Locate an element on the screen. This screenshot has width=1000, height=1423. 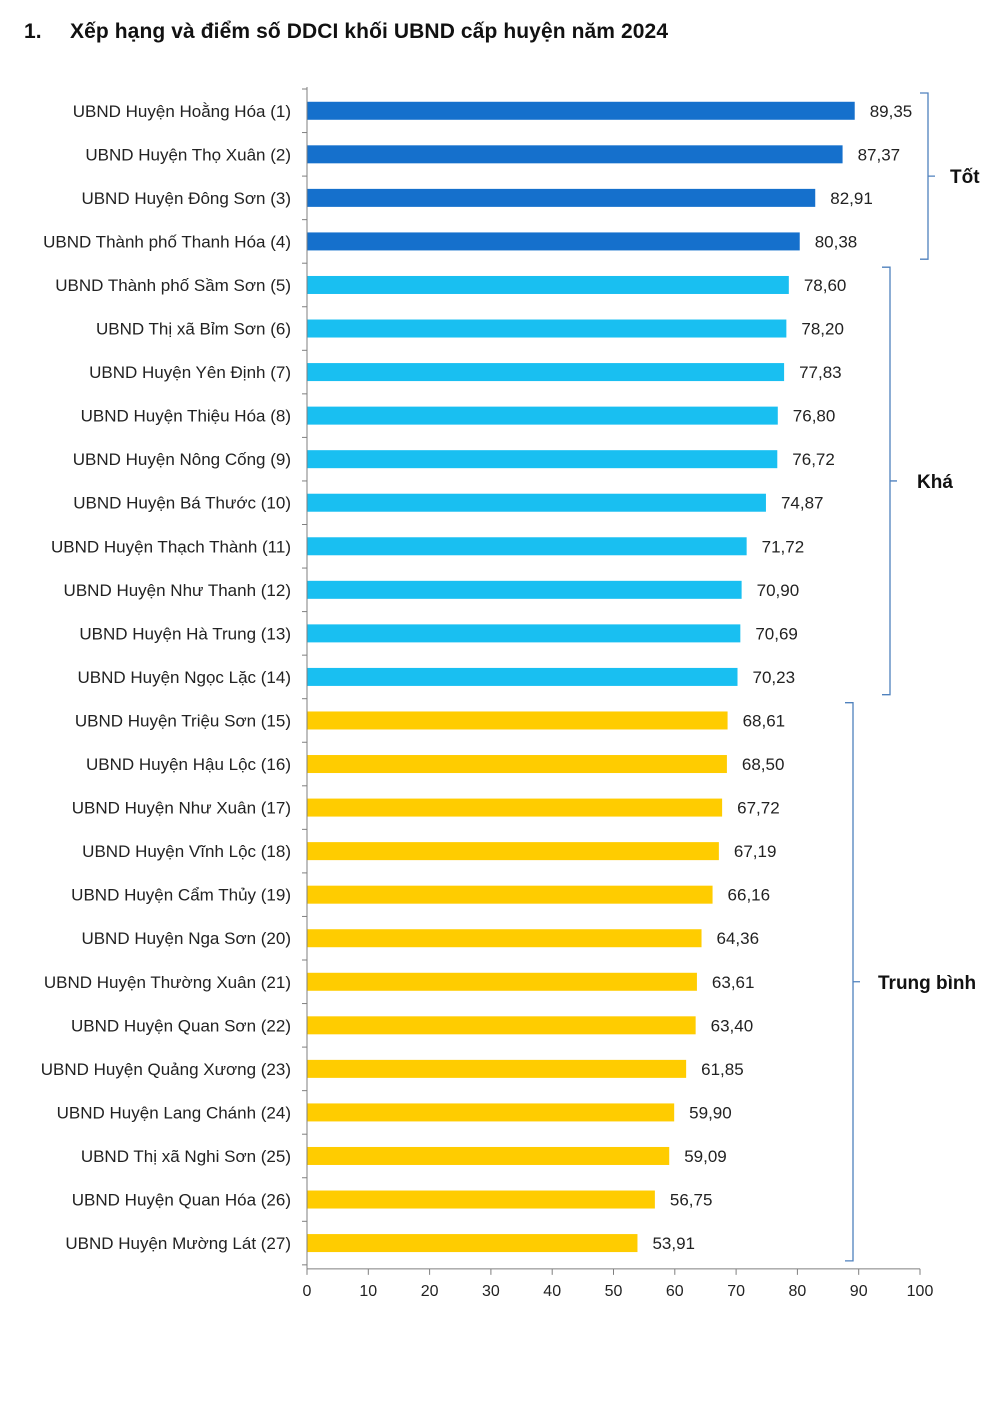
value-label-7: 77,83 is located at coordinates (820, 372).